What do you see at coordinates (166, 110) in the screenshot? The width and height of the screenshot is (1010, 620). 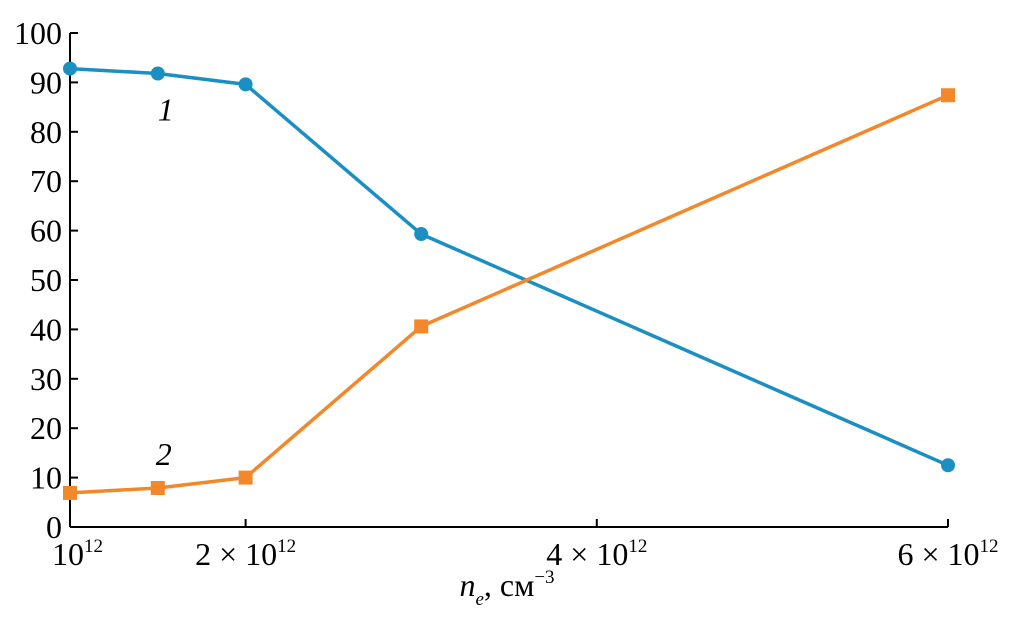 I see `series-1-label: 1` at bounding box center [166, 110].